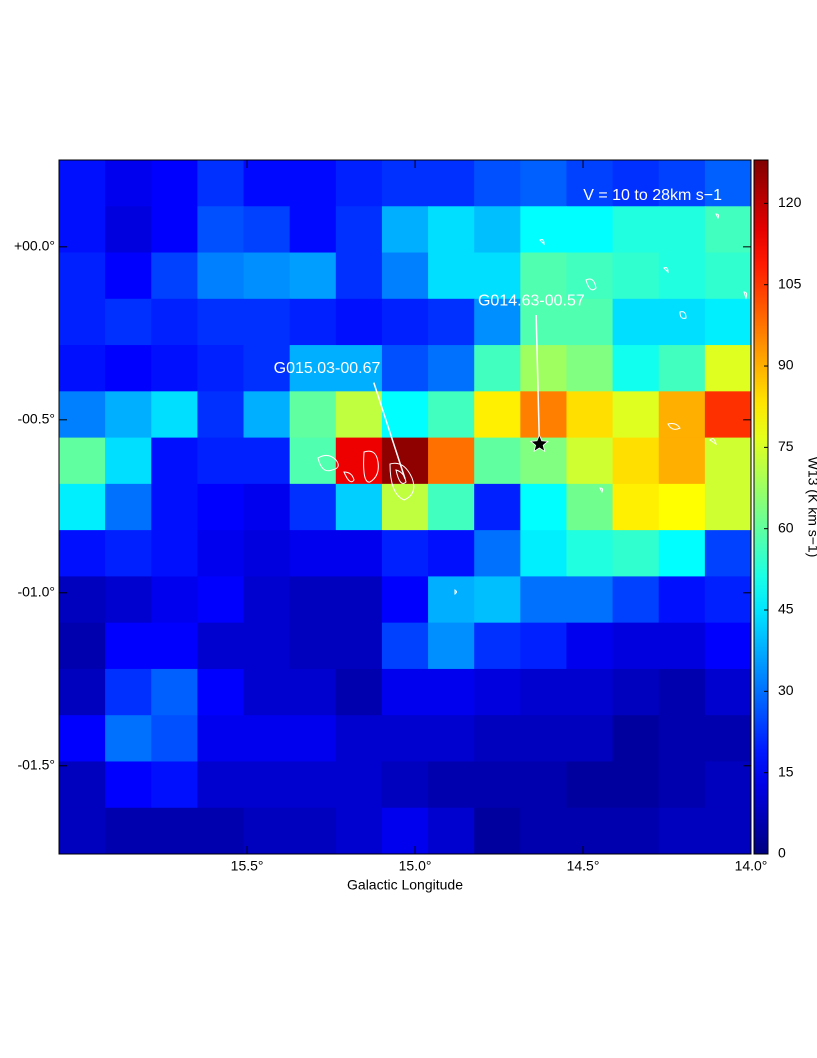 The image size is (817, 1058). I want to click on x-tick-label: 14.0°, so click(751, 866).